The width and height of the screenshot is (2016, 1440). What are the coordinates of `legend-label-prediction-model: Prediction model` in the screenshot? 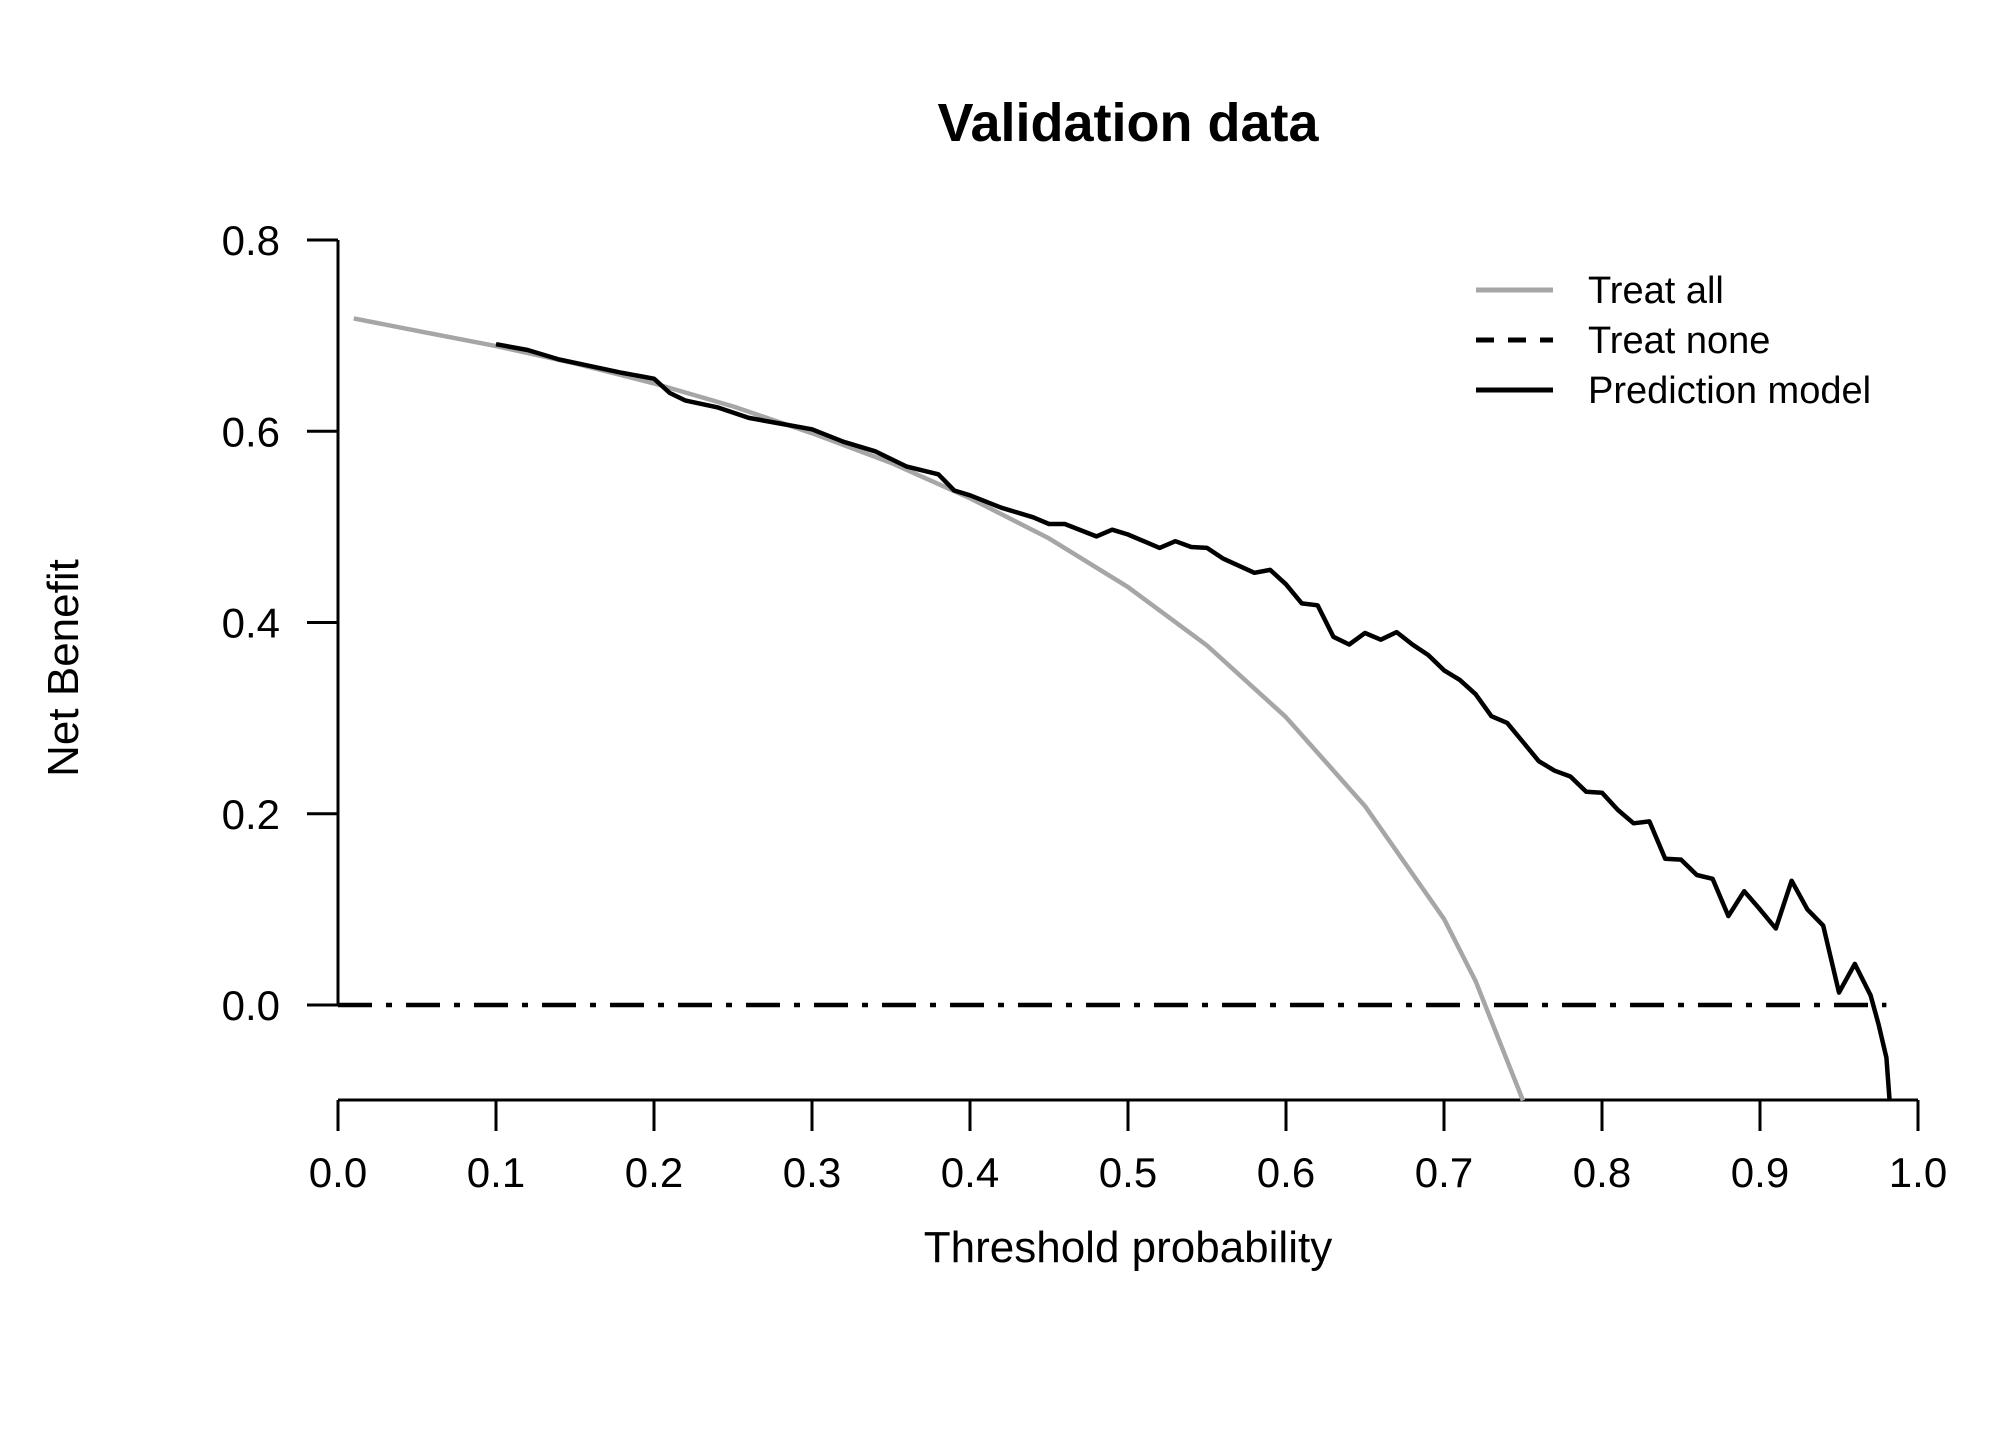 It's located at (1729, 391).